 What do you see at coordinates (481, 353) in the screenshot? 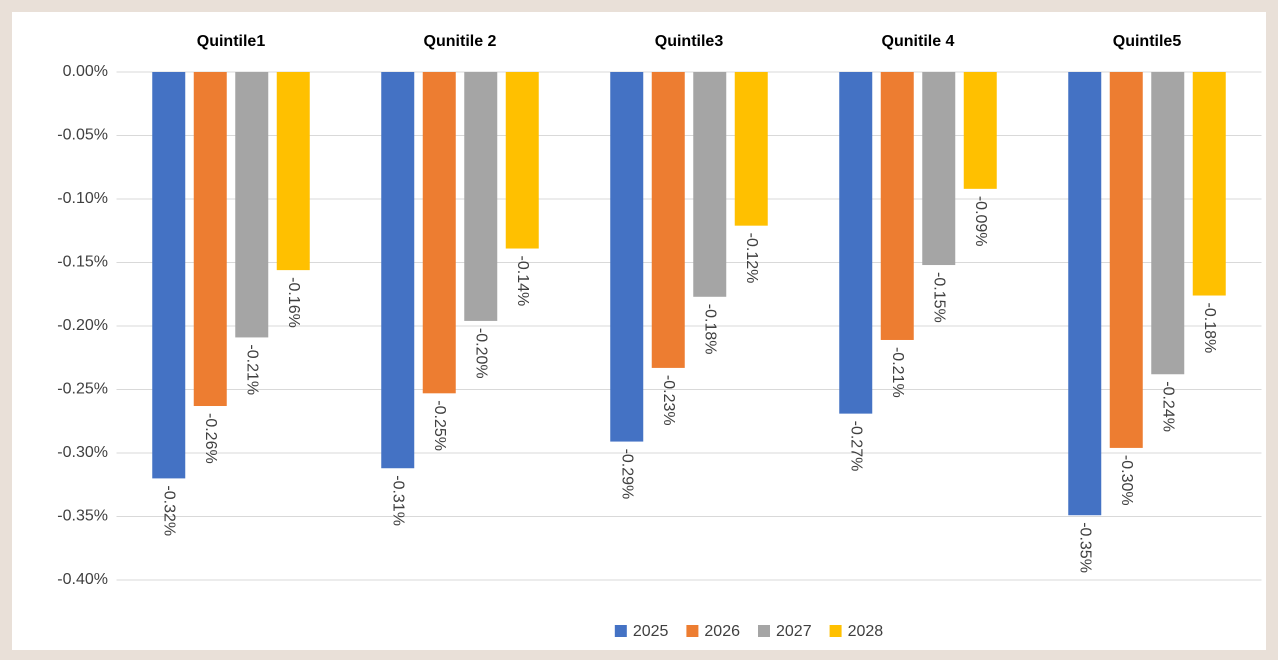
I see `data-label: -0.20%` at bounding box center [481, 353].